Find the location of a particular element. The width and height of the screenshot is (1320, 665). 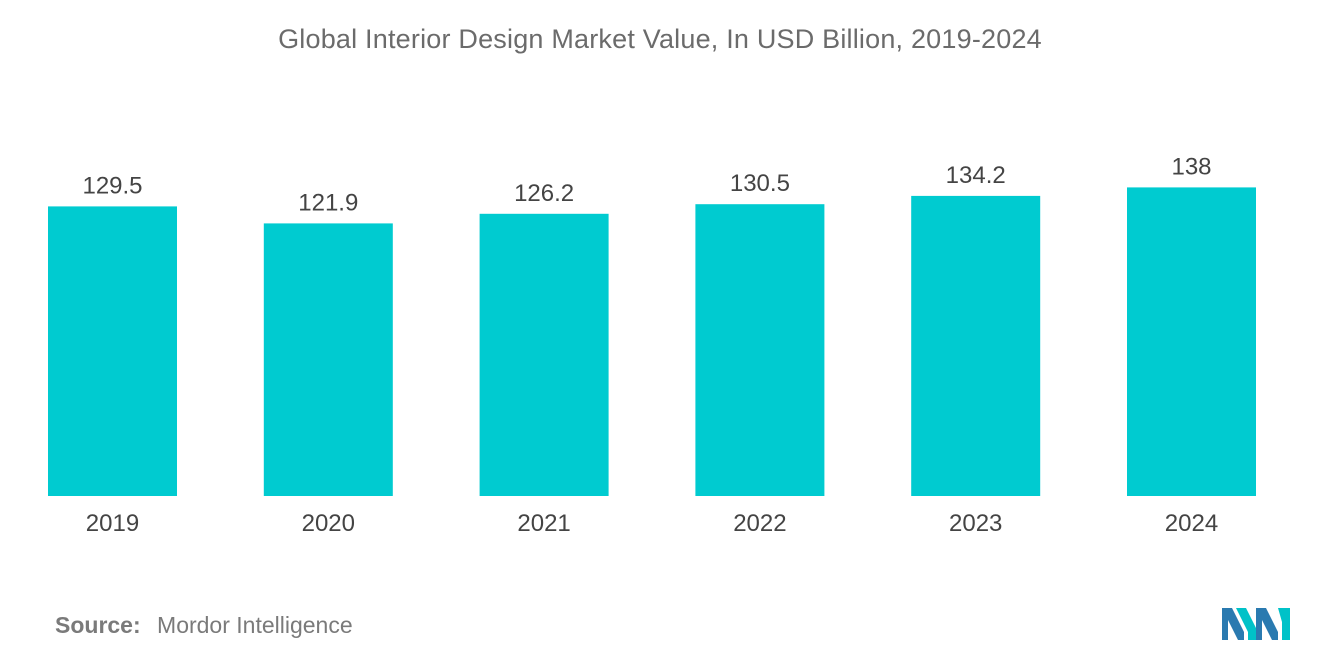

bar-2022 is located at coordinates (760, 350).